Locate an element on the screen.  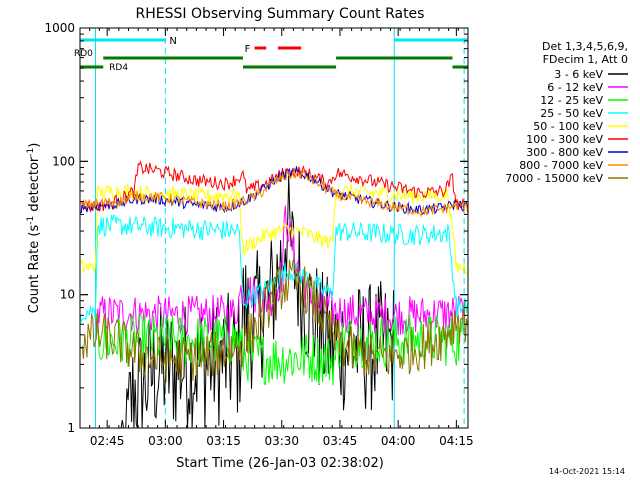
x-tick-label-3: 03:30 is located at coordinates (281, 441).